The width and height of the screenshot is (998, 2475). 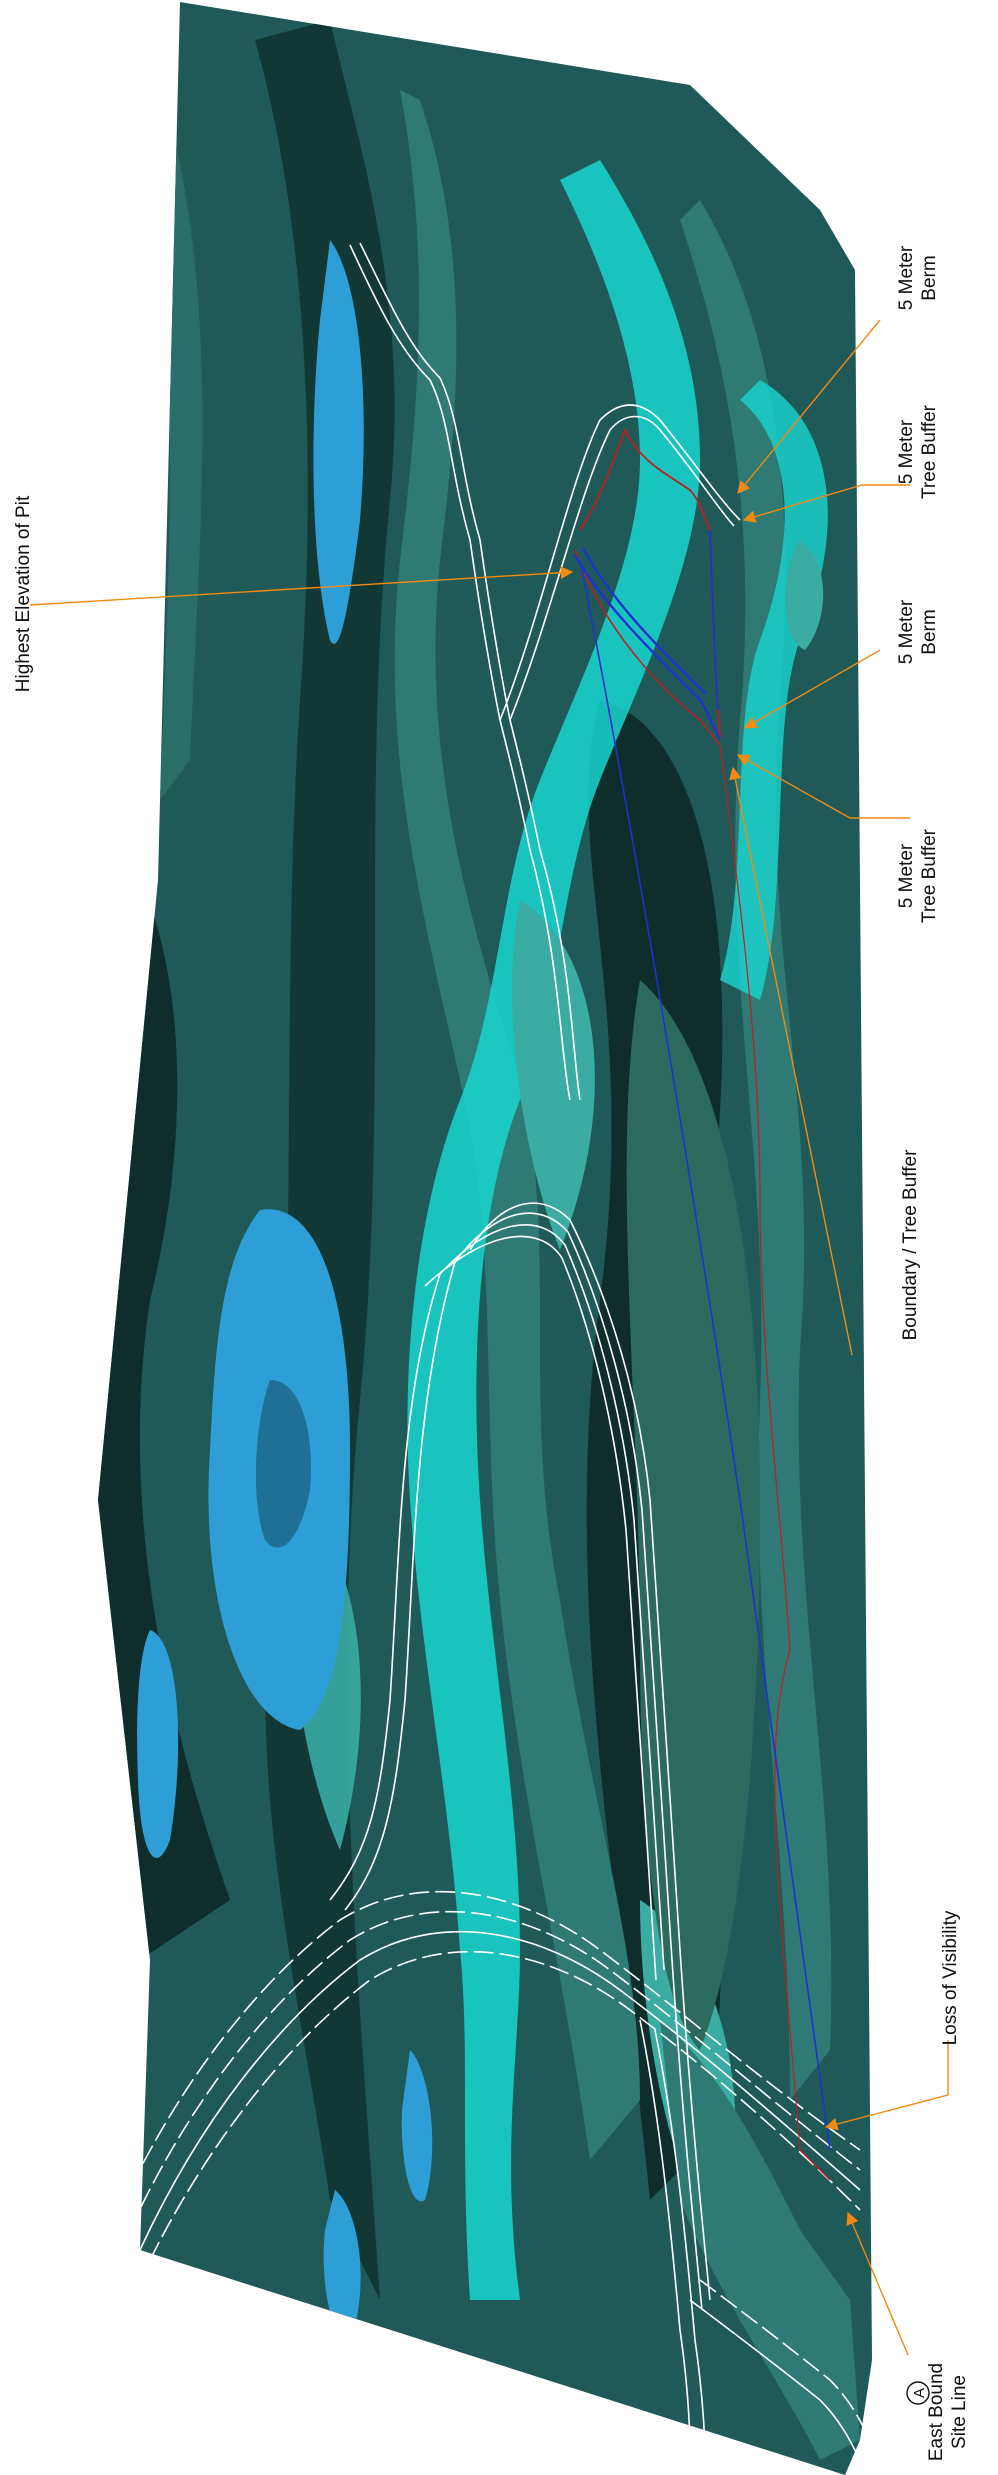 I want to click on label-berm-mid-line2: Berm, so click(x=929, y=631).